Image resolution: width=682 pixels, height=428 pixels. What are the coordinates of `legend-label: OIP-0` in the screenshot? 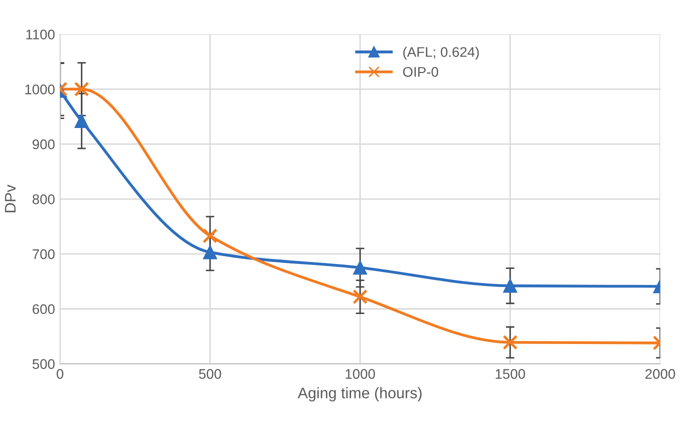 It's located at (420, 72).